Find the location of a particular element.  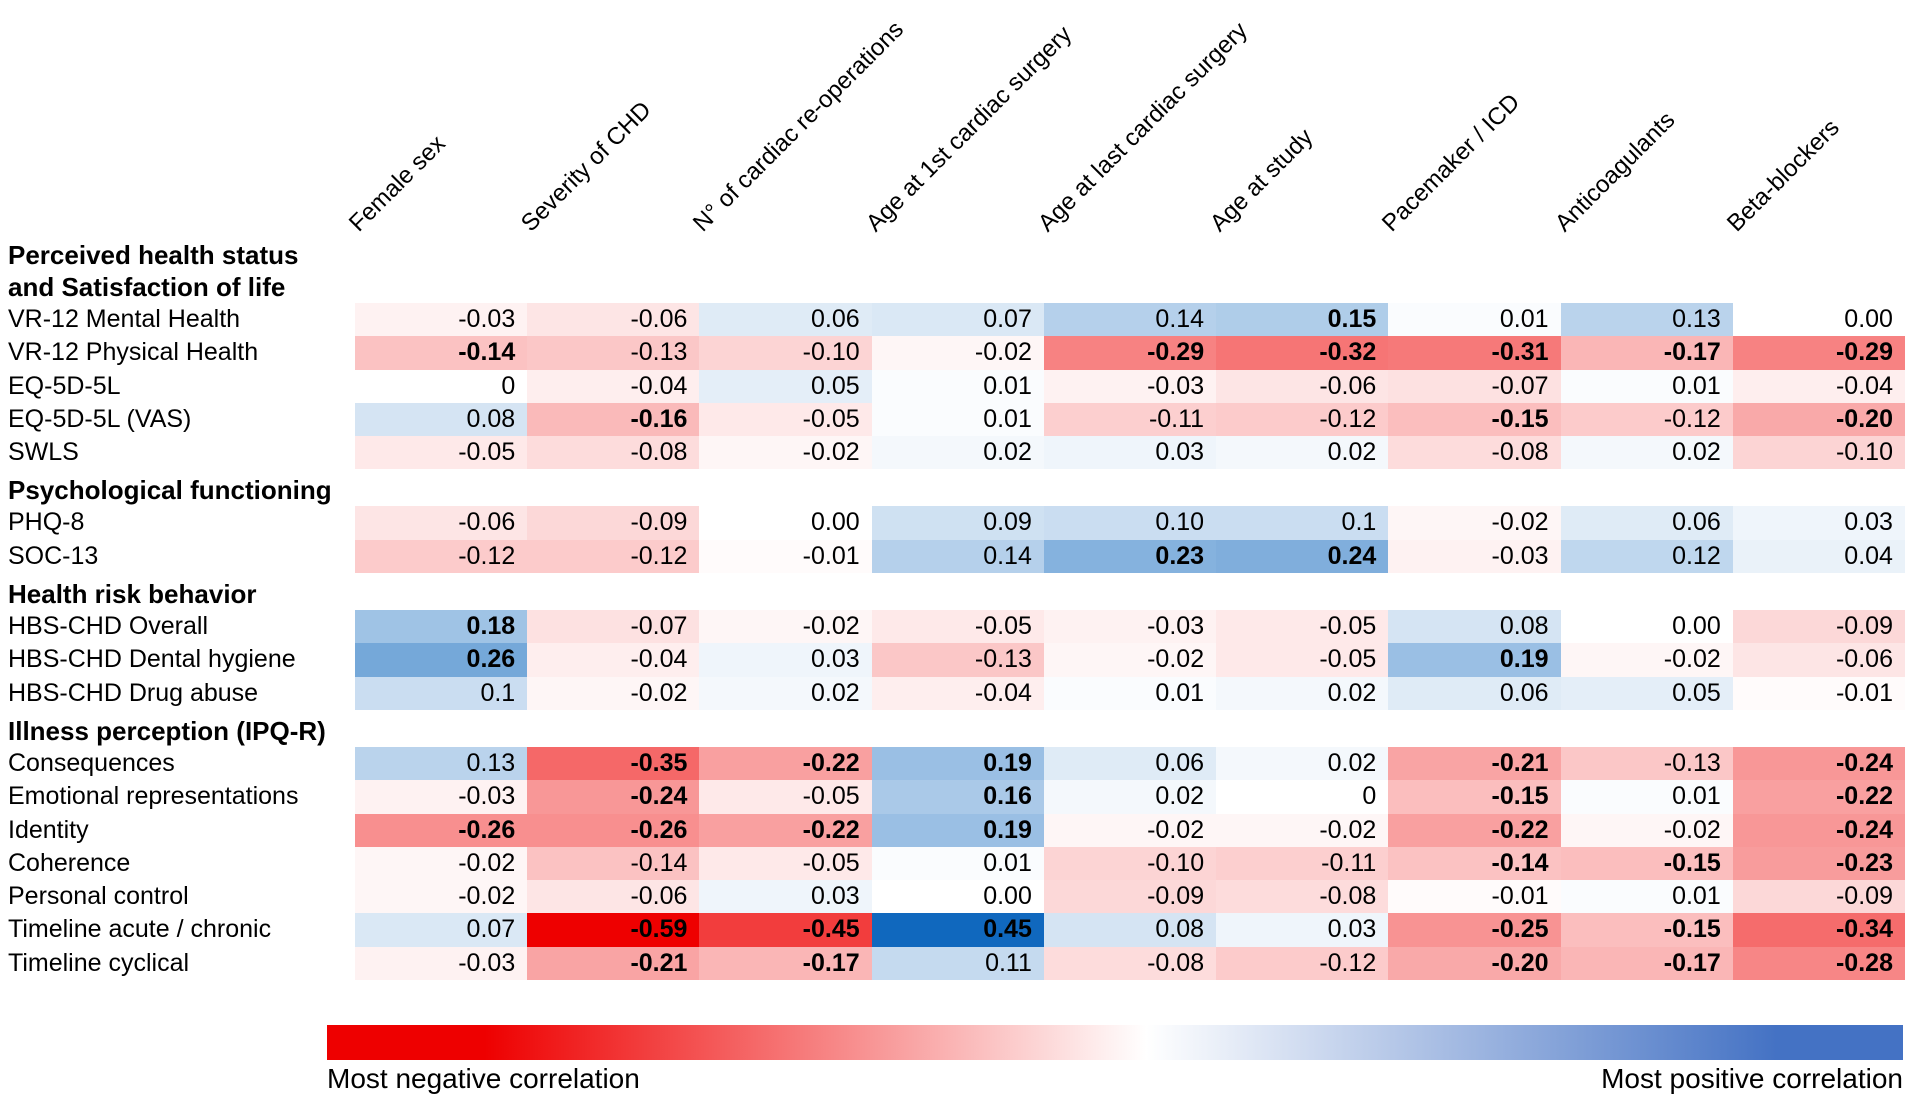

heatmap-cell: -0.59 is located at coordinates (613, 930).